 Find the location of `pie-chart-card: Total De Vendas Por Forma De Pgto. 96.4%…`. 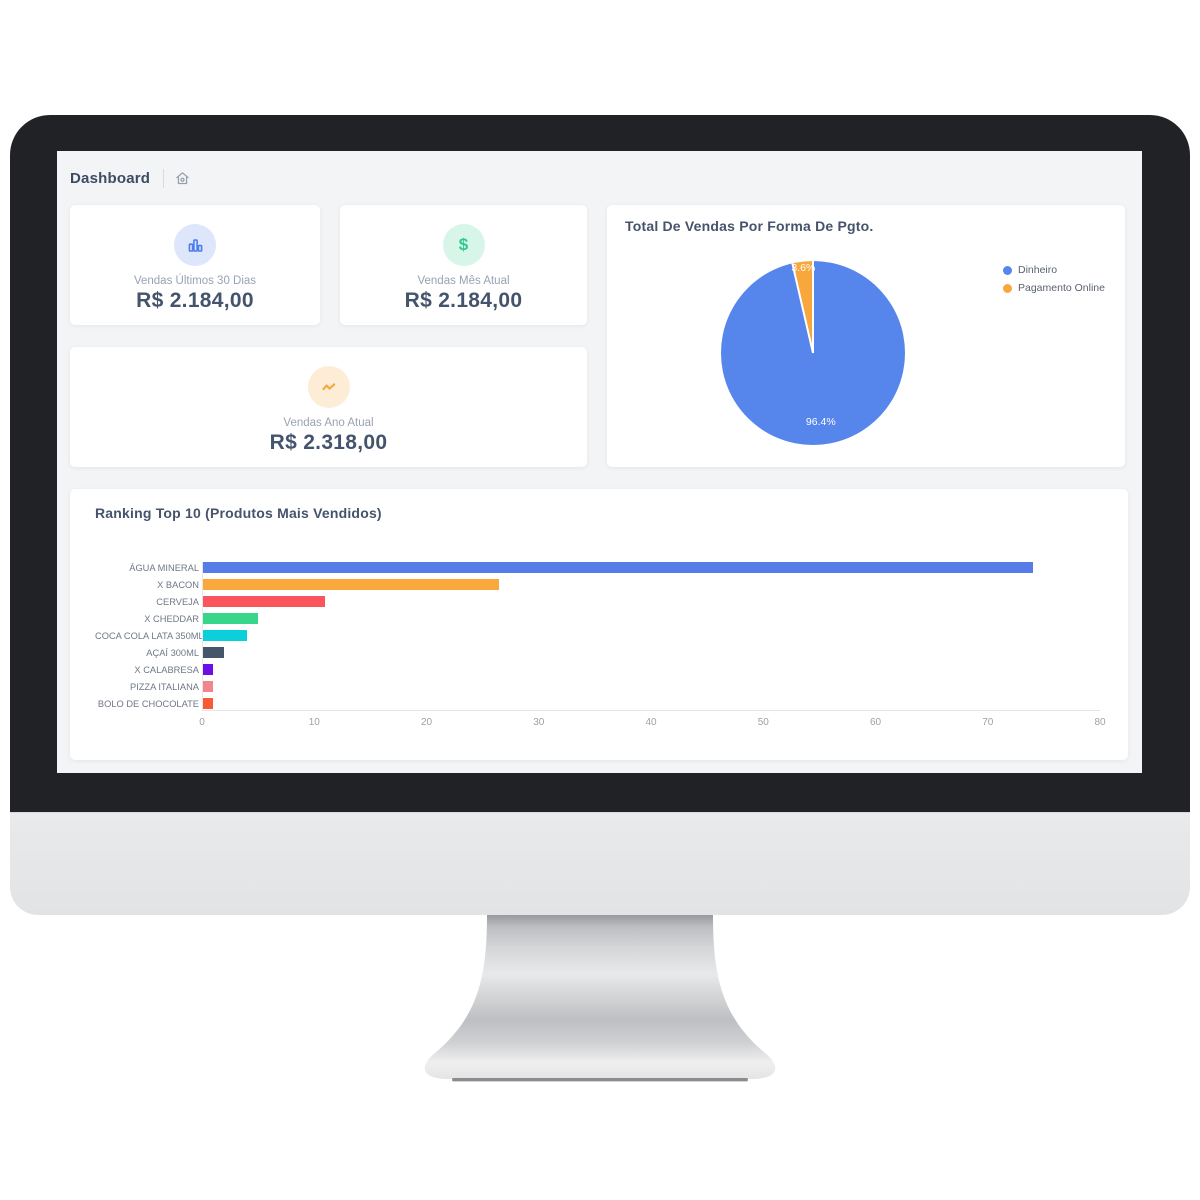

pie-chart-card: Total De Vendas Por Forma De Pgto. 96.4%… is located at coordinates (866, 336).